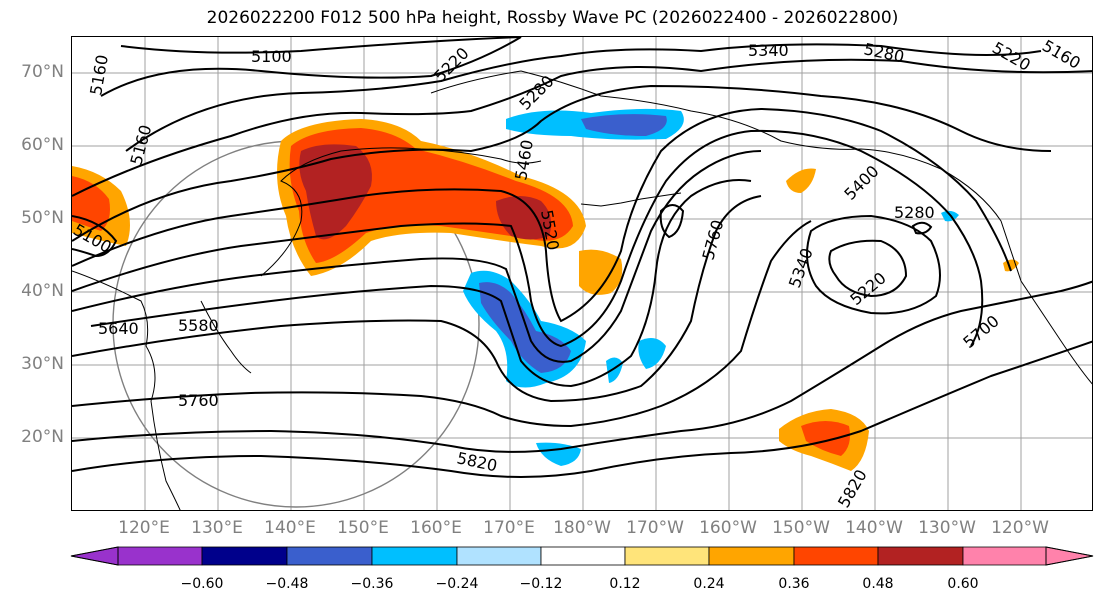 The width and height of the screenshot is (1105, 604). What do you see at coordinates (42, 145) in the screenshot?
I see `lat-label-60n: 60°N` at bounding box center [42, 145].